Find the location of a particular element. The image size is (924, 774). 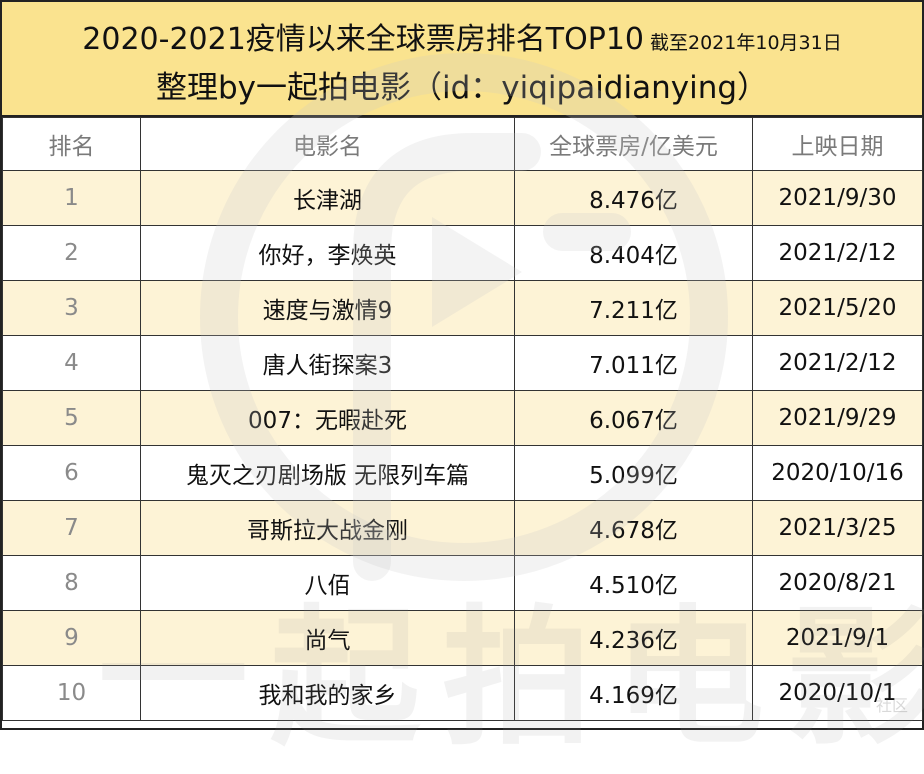

movie-title-cell: 尚气 is located at coordinates (327, 638).